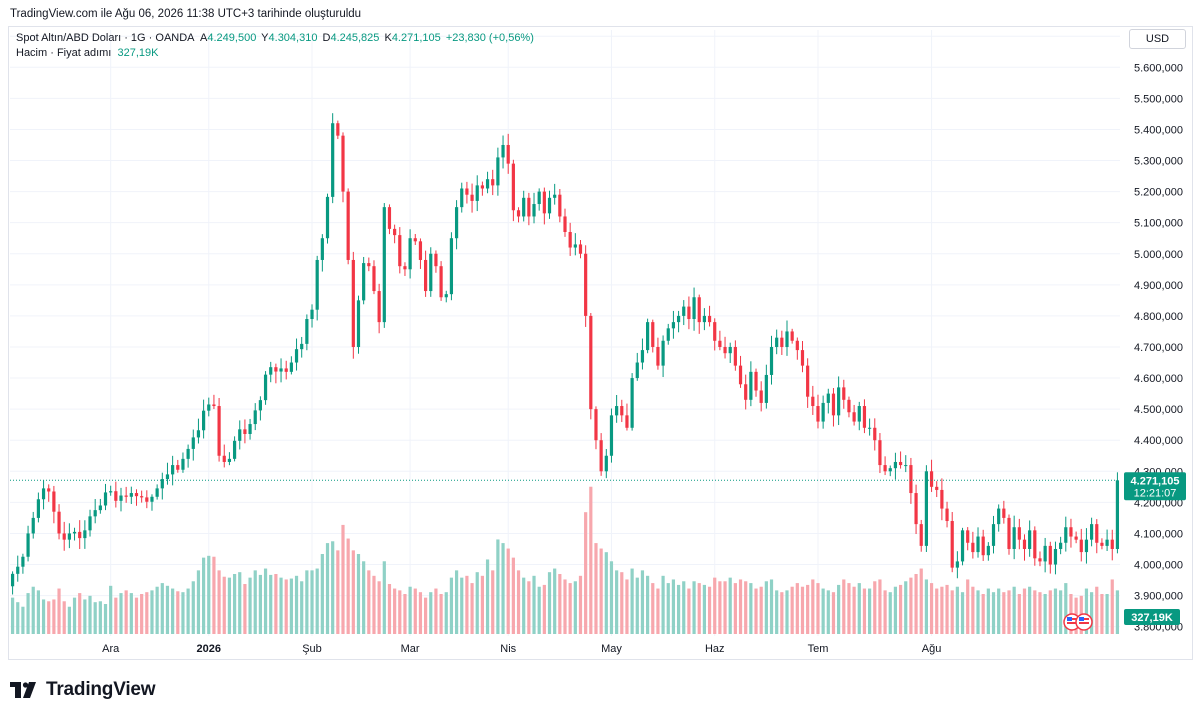 The width and height of the screenshot is (1200, 716). What do you see at coordinates (1158, 348) in the screenshot?
I see `y-tick-label: 4.700,000` at bounding box center [1158, 348].